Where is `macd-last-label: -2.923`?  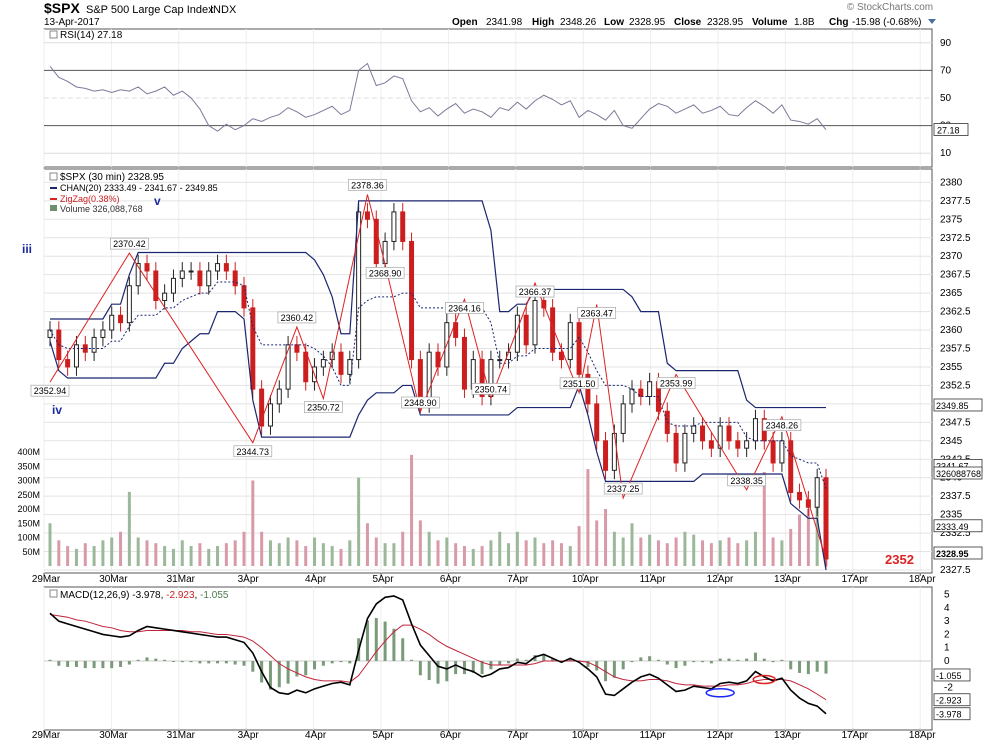 macd-last-label: -2.923 is located at coordinates (949, 701).